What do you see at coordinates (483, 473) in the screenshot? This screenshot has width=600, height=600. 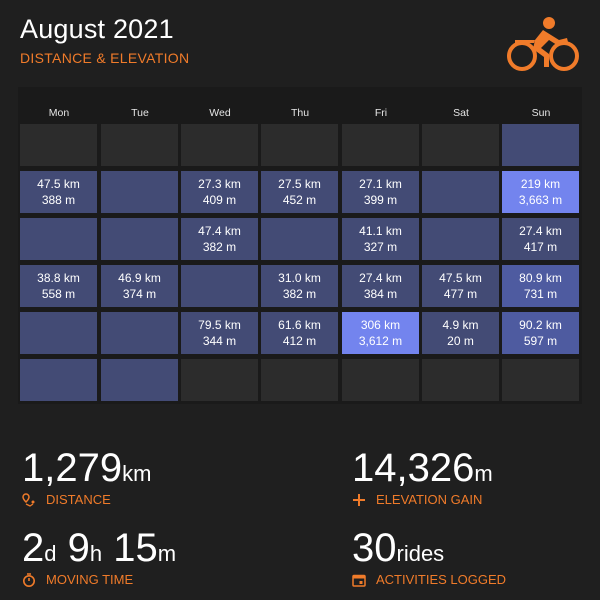 I see `elevation-unit: m` at bounding box center [483, 473].